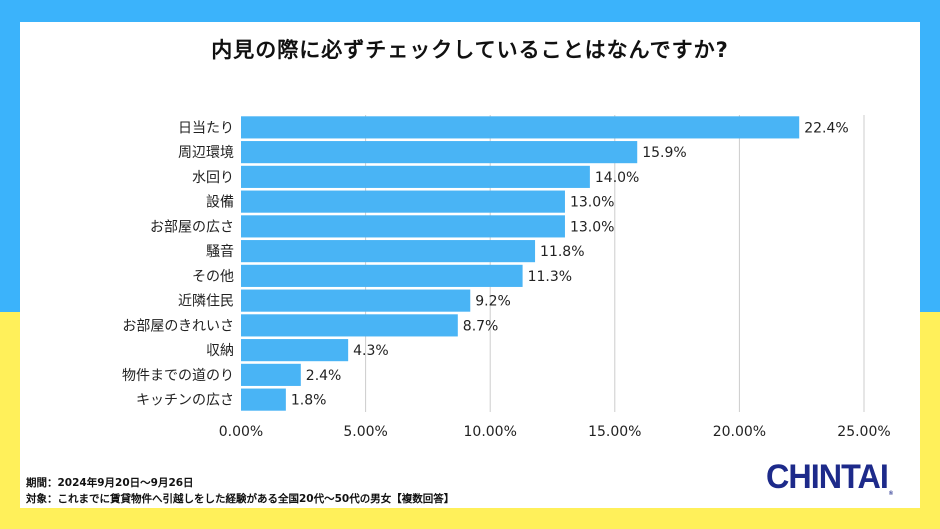 The image size is (940, 529). I want to click on value-label: 11.3%, so click(550, 277).